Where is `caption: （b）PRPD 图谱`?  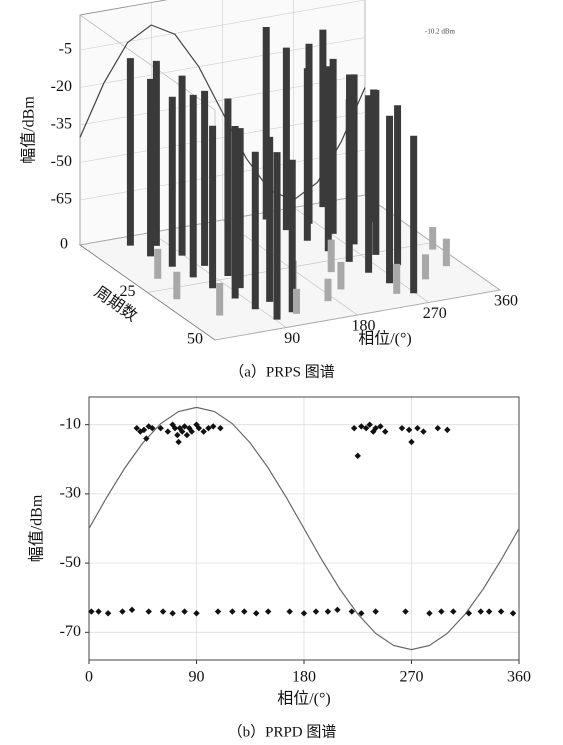 caption: （b）PRPD 图谱 is located at coordinates (282, 731).